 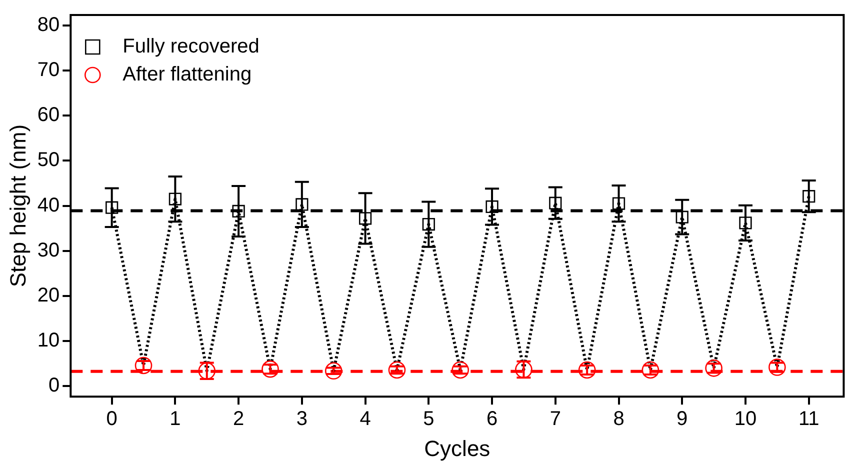 I want to click on x-tick-label: 3, so click(x=302, y=419).